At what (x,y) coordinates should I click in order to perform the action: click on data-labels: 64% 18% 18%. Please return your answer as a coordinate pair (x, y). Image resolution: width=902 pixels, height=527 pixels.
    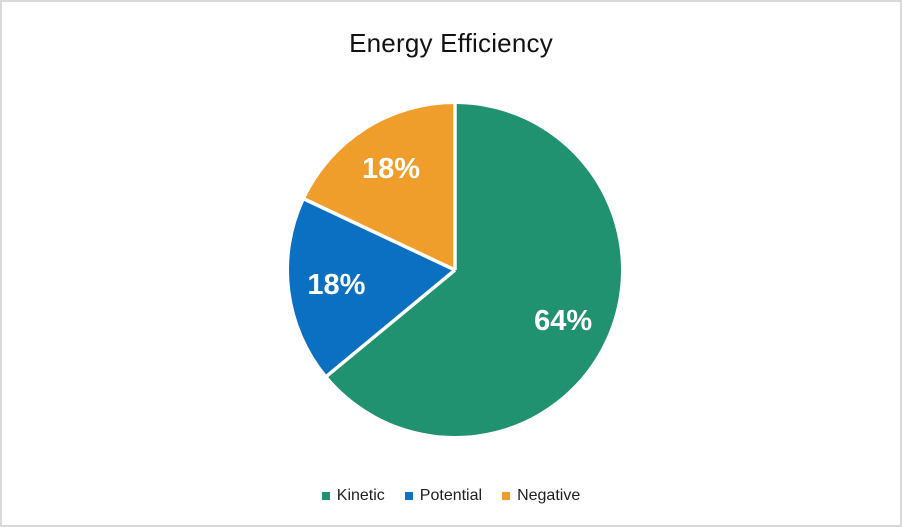
    Looking at the image, I should click on (449, 245).